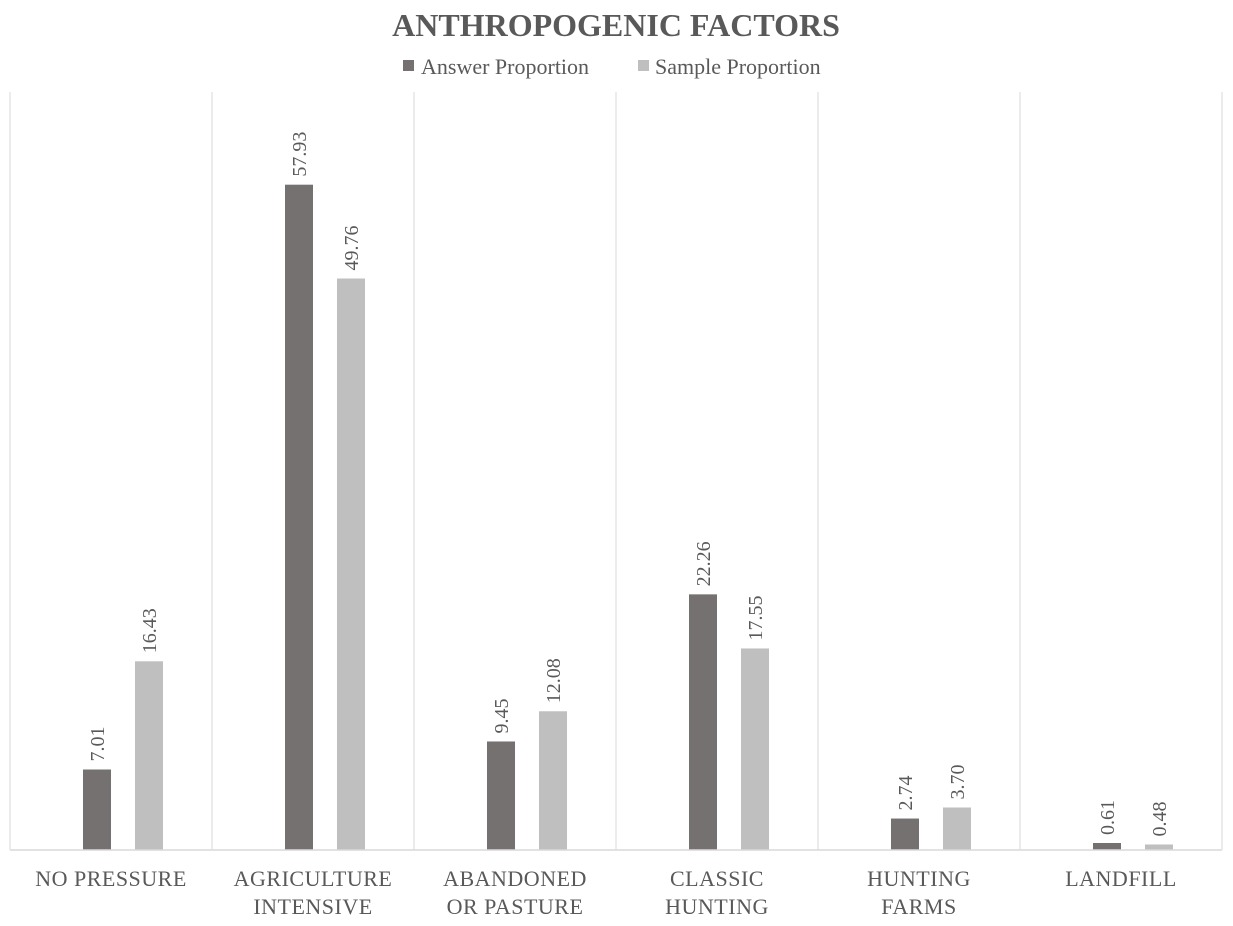 The width and height of the screenshot is (1233, 926). What do you see at coordinates (150, 630) in the screenshot?
I see `data-label: 16.43` at bounding box center [150, 630].